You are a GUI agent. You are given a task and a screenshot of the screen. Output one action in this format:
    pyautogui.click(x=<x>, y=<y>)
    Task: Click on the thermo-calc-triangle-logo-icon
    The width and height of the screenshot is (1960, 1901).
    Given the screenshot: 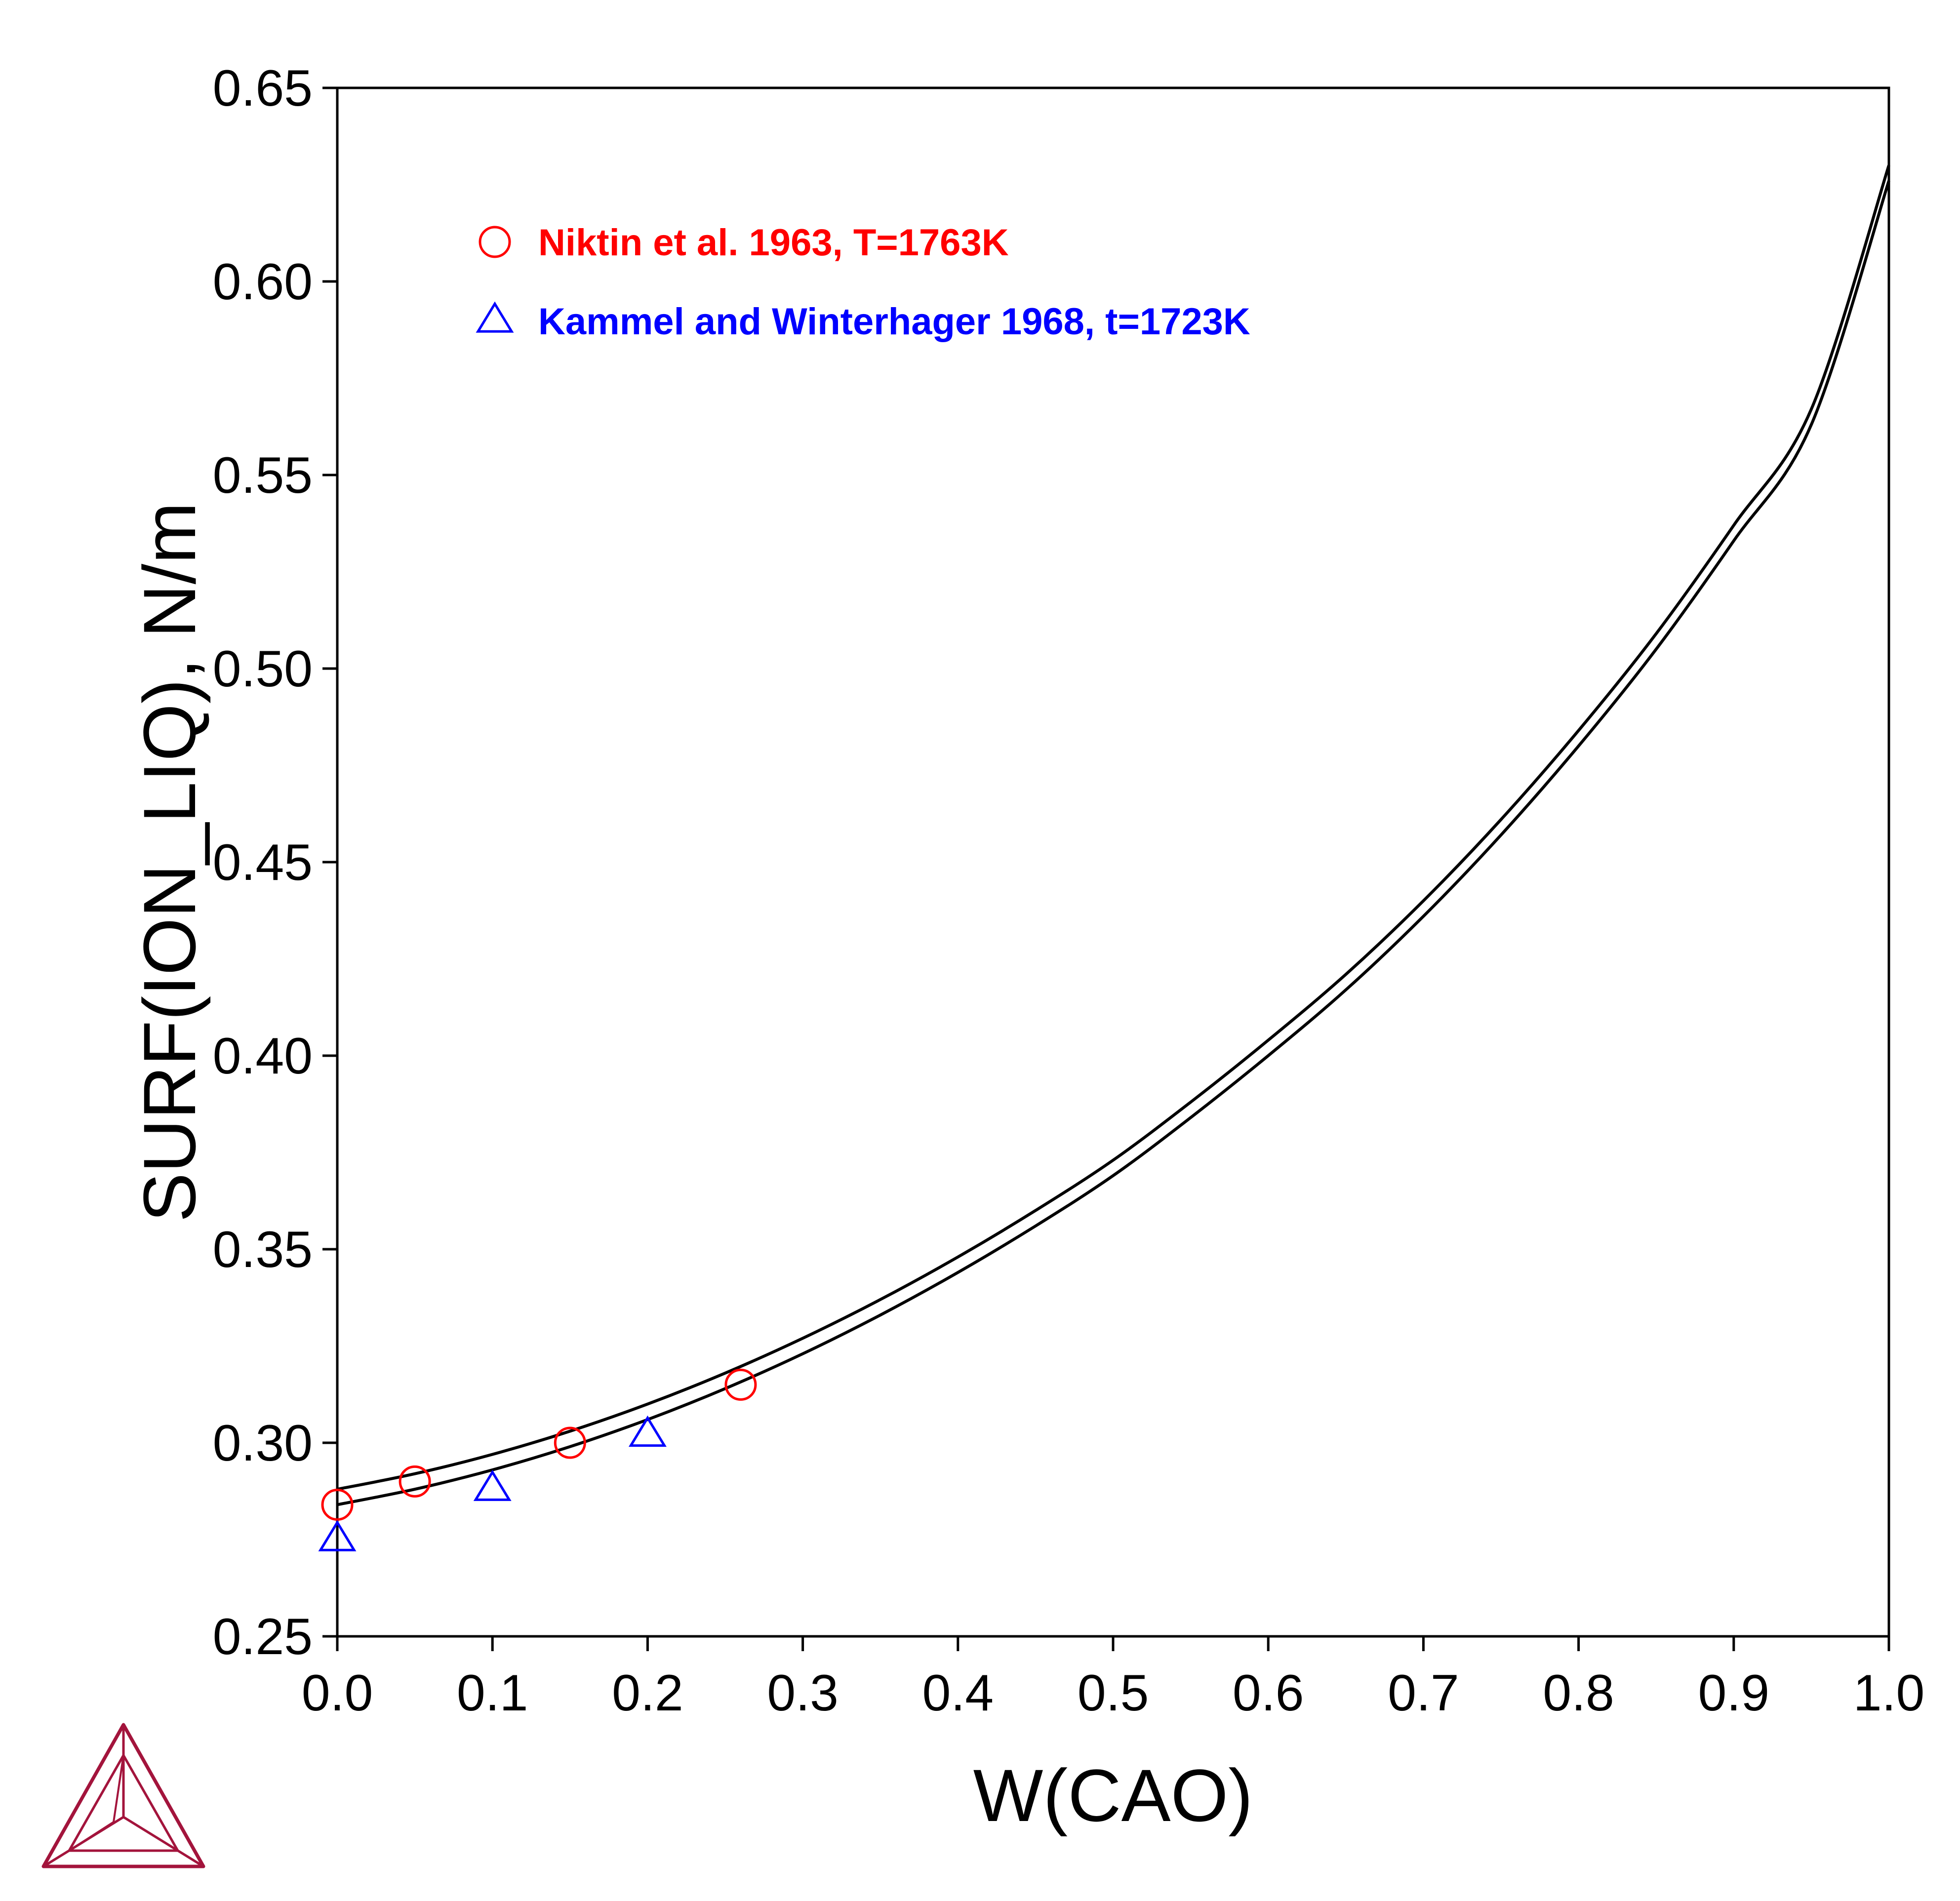 What is the action you would take?
    pyautogui.click(x=123, y=1795)
    